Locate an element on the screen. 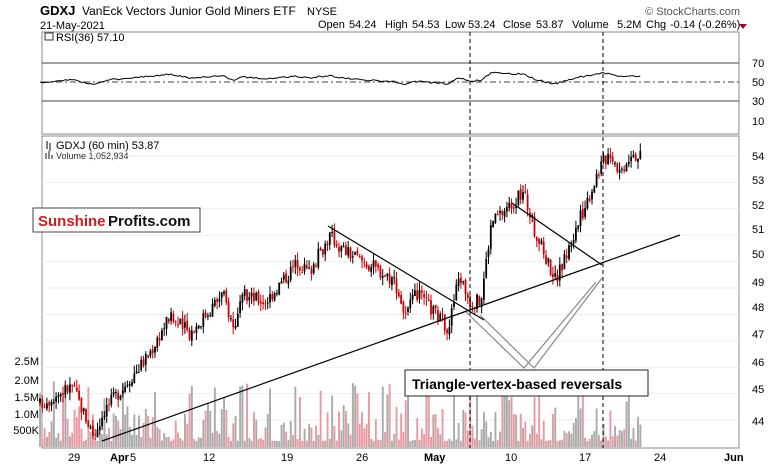  rsi-legend-swatch is located at coordinates (49, 36).